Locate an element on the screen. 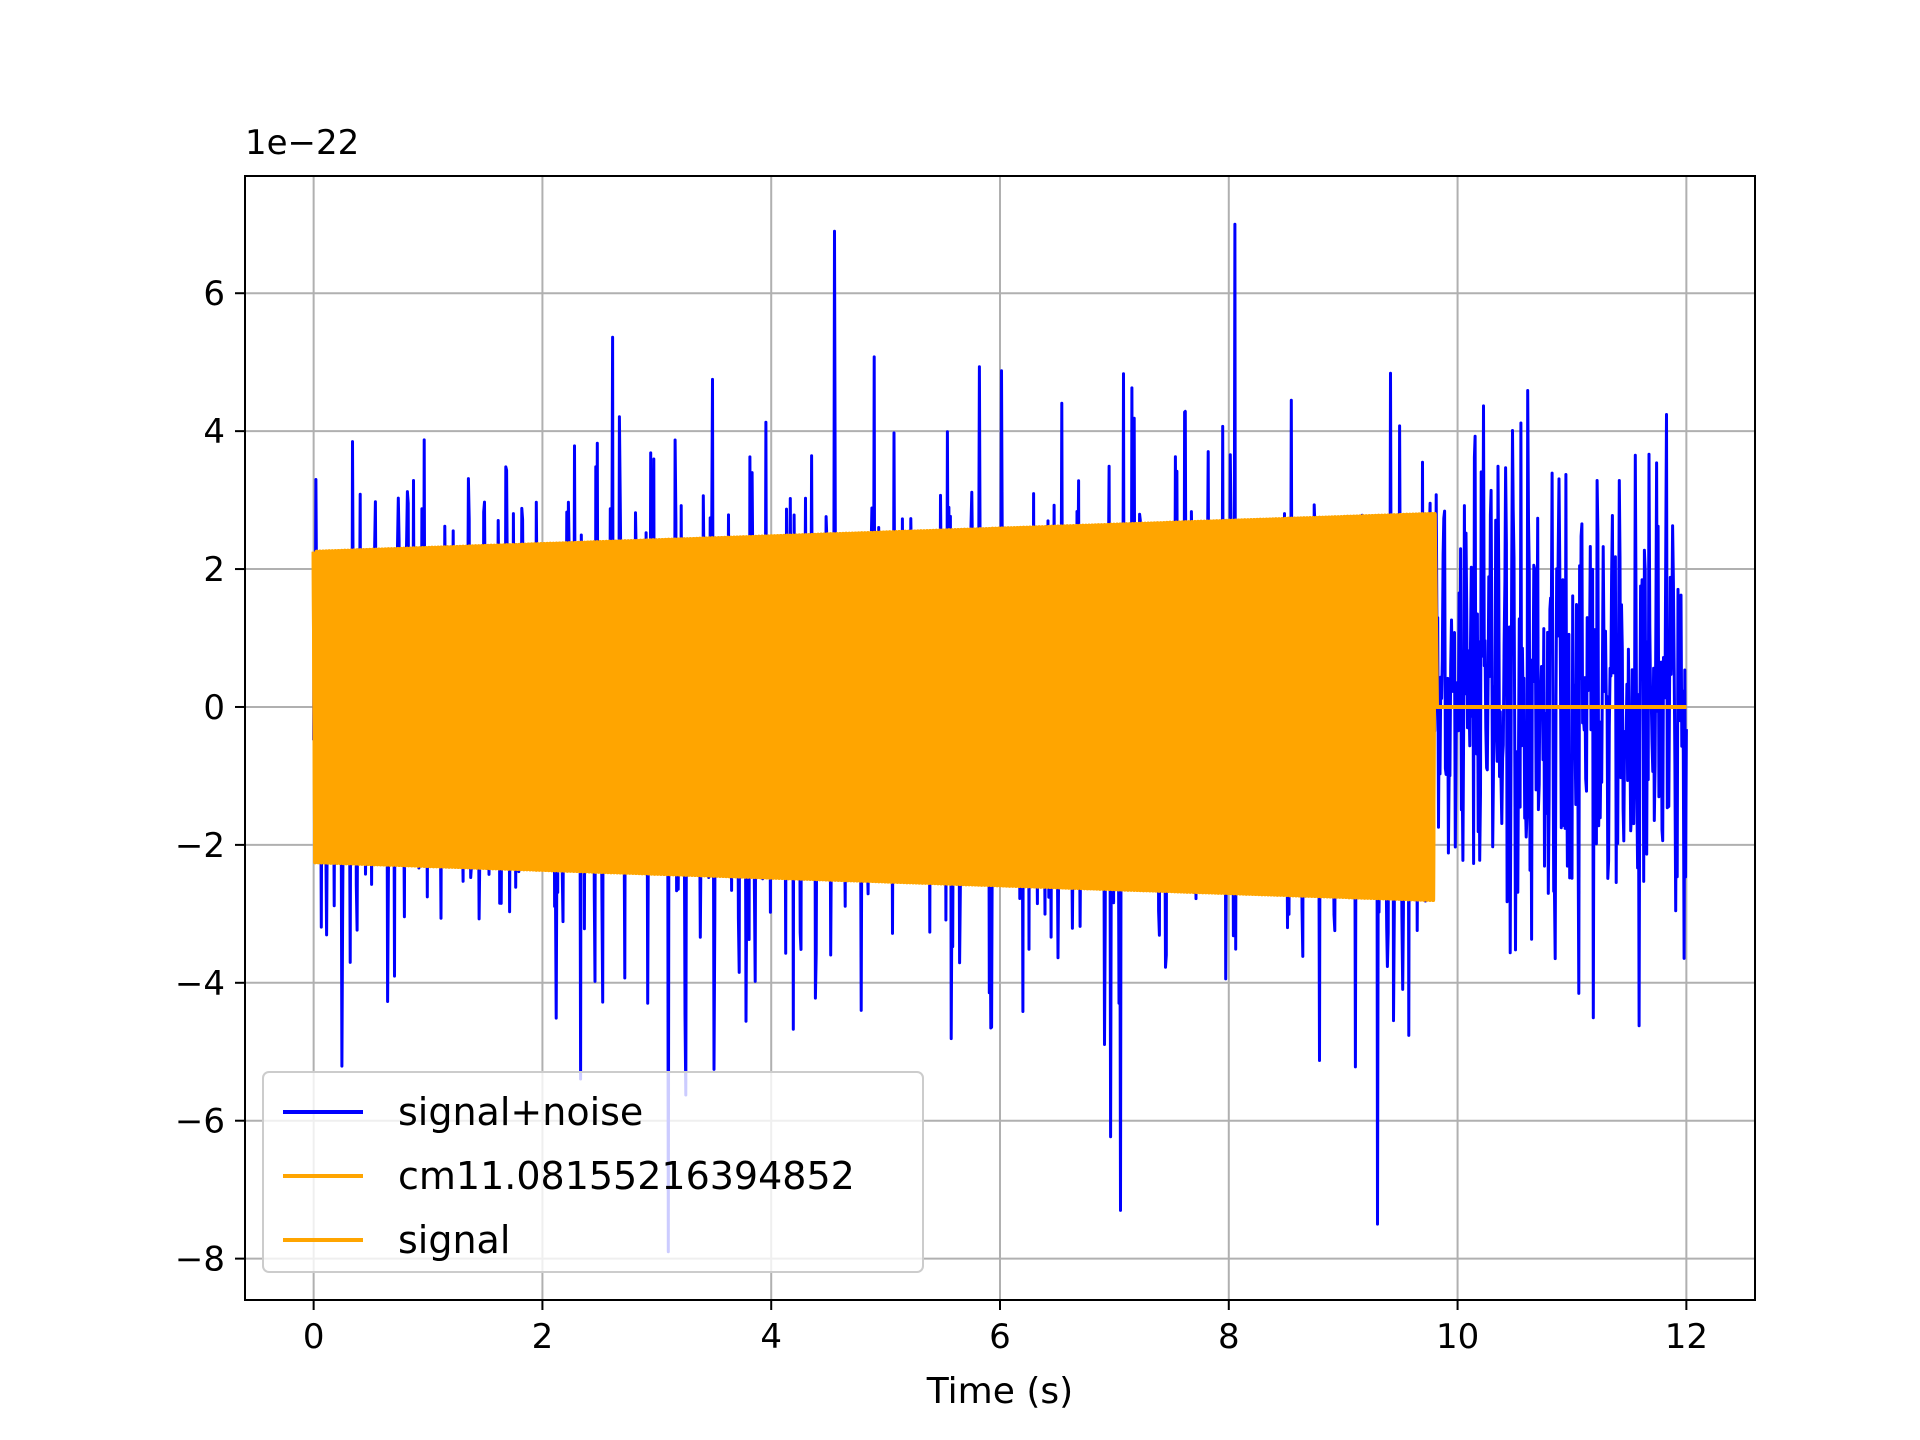  y-tick-label: −2 is located at coordinates (200, 846).